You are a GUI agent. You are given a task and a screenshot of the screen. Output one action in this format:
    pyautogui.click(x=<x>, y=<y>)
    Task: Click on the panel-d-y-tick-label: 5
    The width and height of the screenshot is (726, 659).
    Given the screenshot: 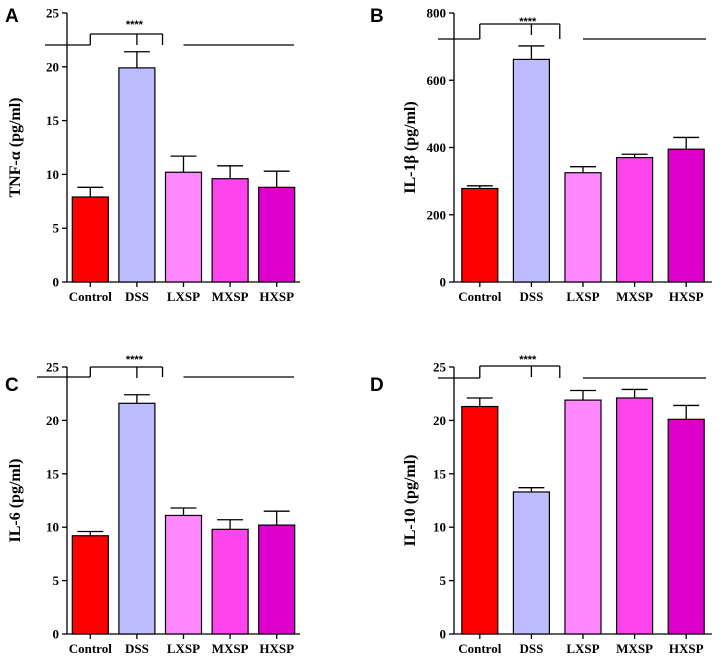 What is the action you would take?
    pyautogui.click(x=443, y=580)
    